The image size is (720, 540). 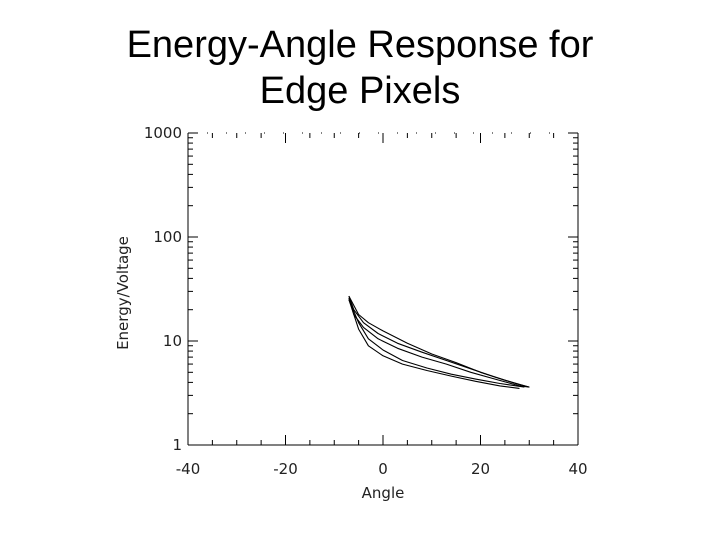 I want to click on y-tick-label: 1, so click(x=177, y=445).